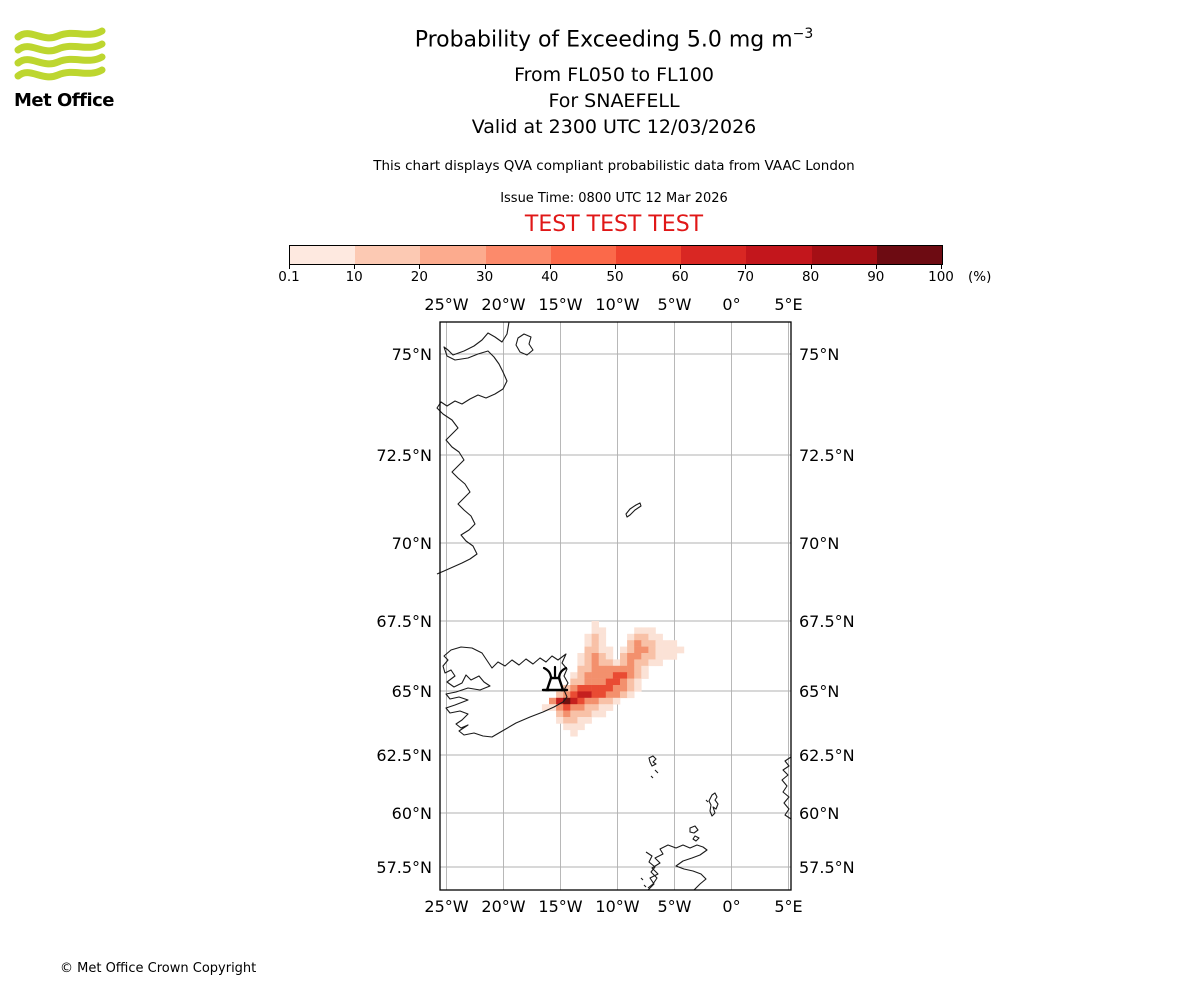 The height and width of the screenshot is (1000, 1200). Describe the element at coordinates (555, 672) in the screenshot. I see `volcano-eruption-lines` at that location.